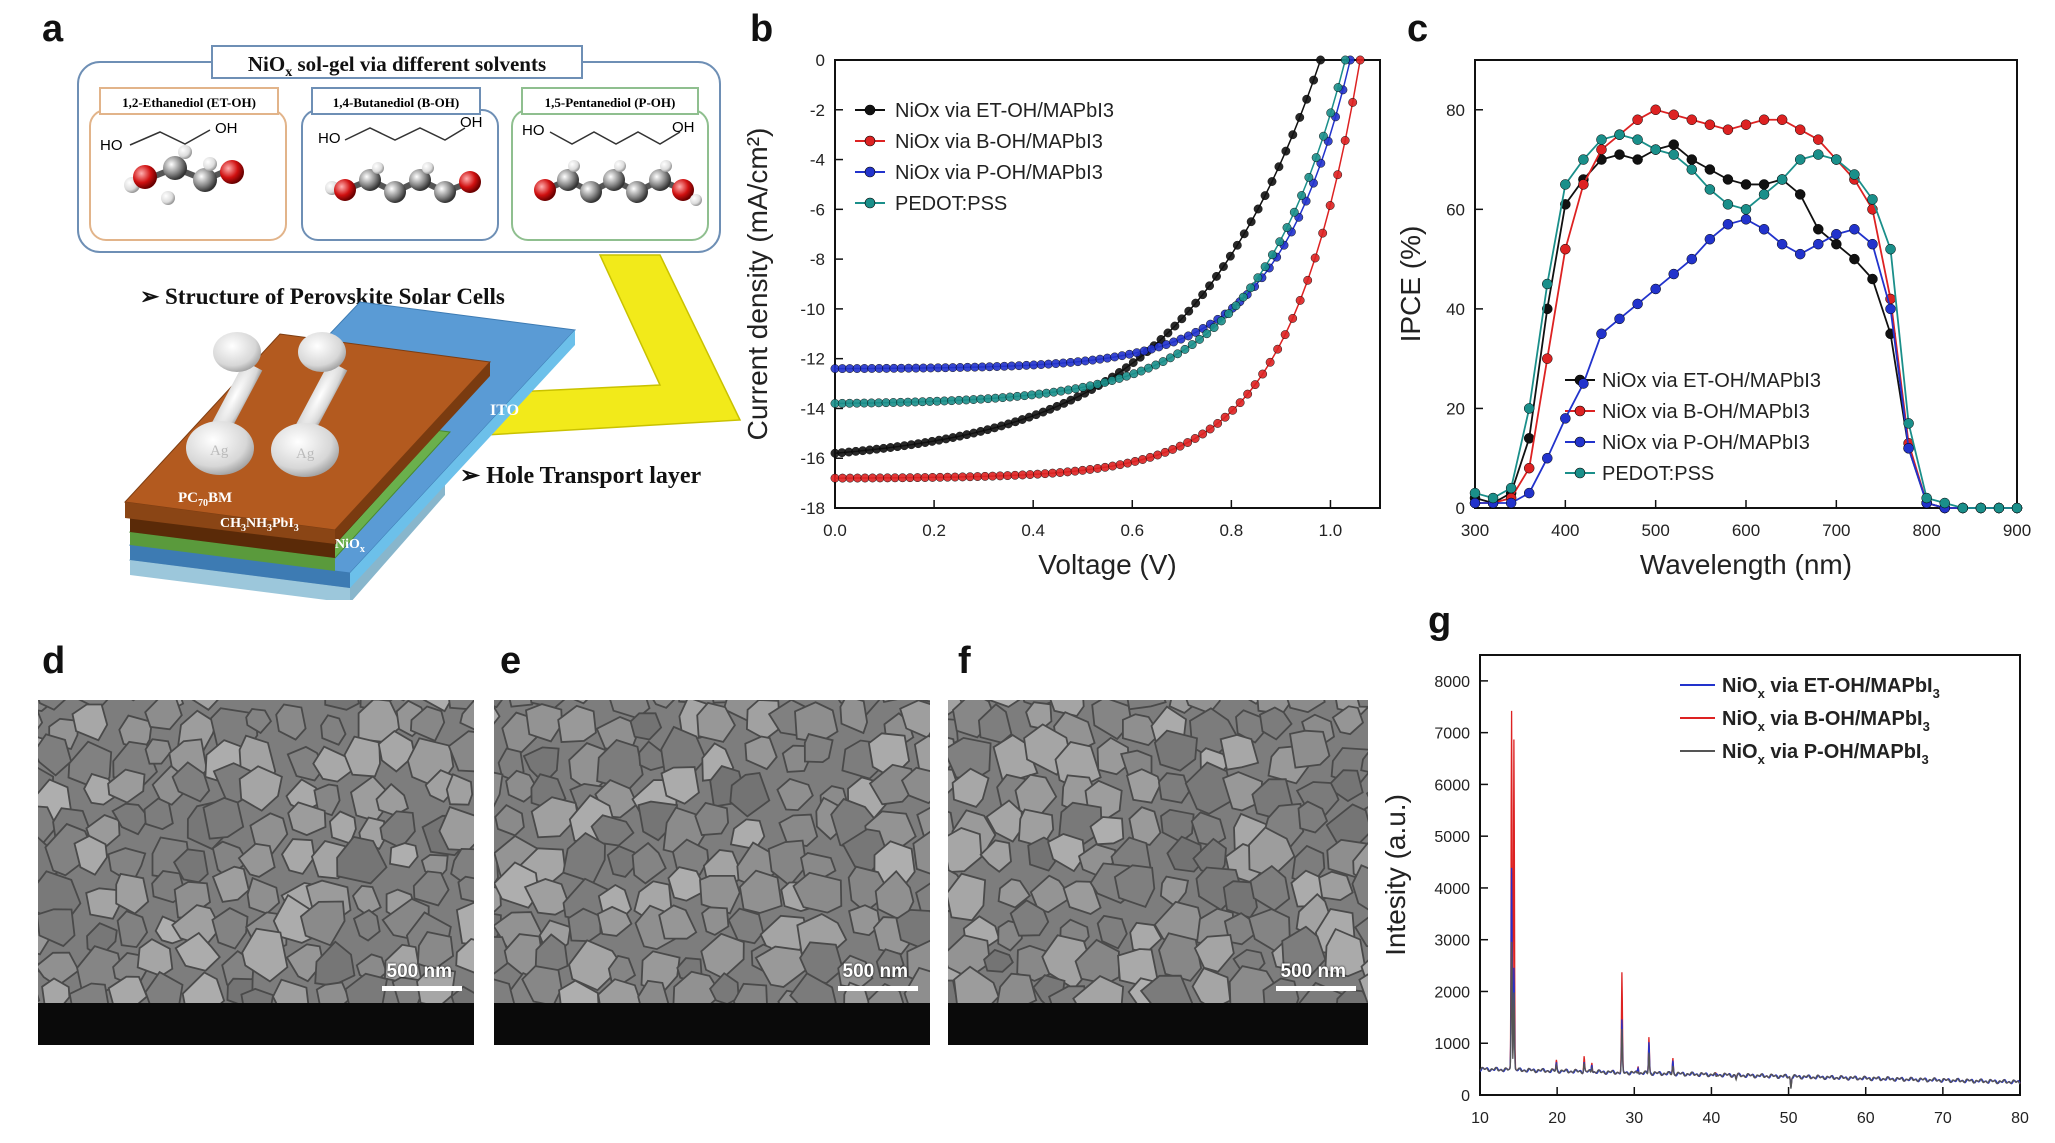 The image size is (2055, 1143). I want to click on x-tick-label: 400, so click(1565, 530).